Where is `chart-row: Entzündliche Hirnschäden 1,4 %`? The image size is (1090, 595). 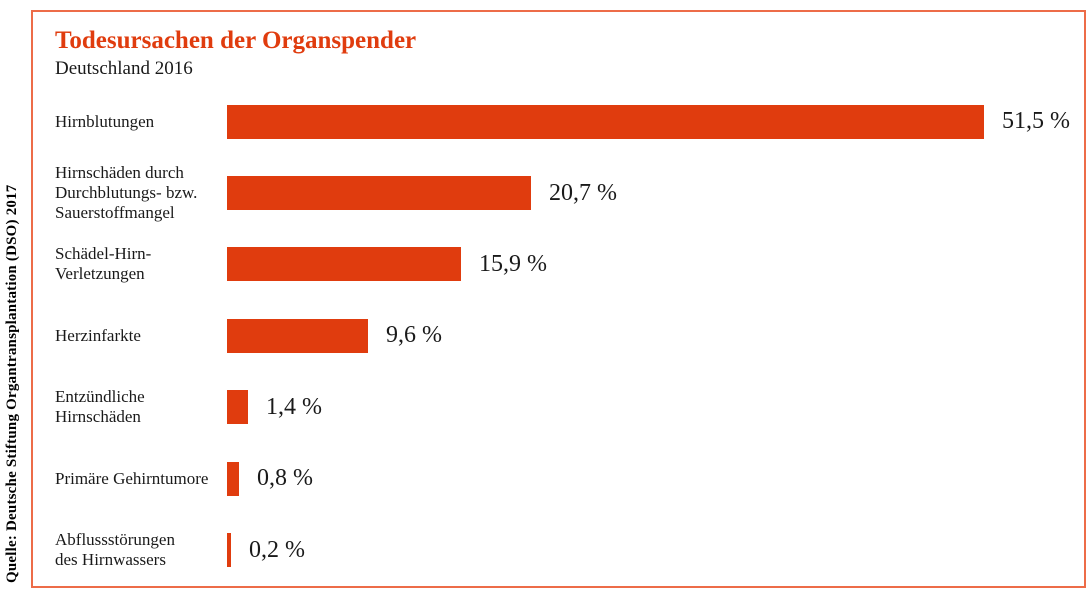 chart-row: Entzündliche Hirnschäden 1,4 % is located at coordinates (566, 407).